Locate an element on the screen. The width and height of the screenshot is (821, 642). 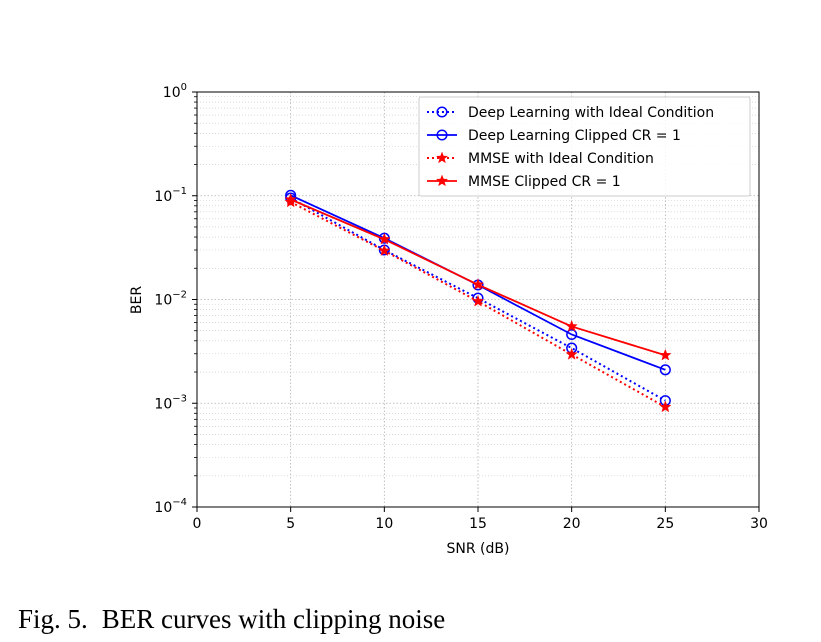
x-tick-label: 15 is located at coordinates (478, 524).